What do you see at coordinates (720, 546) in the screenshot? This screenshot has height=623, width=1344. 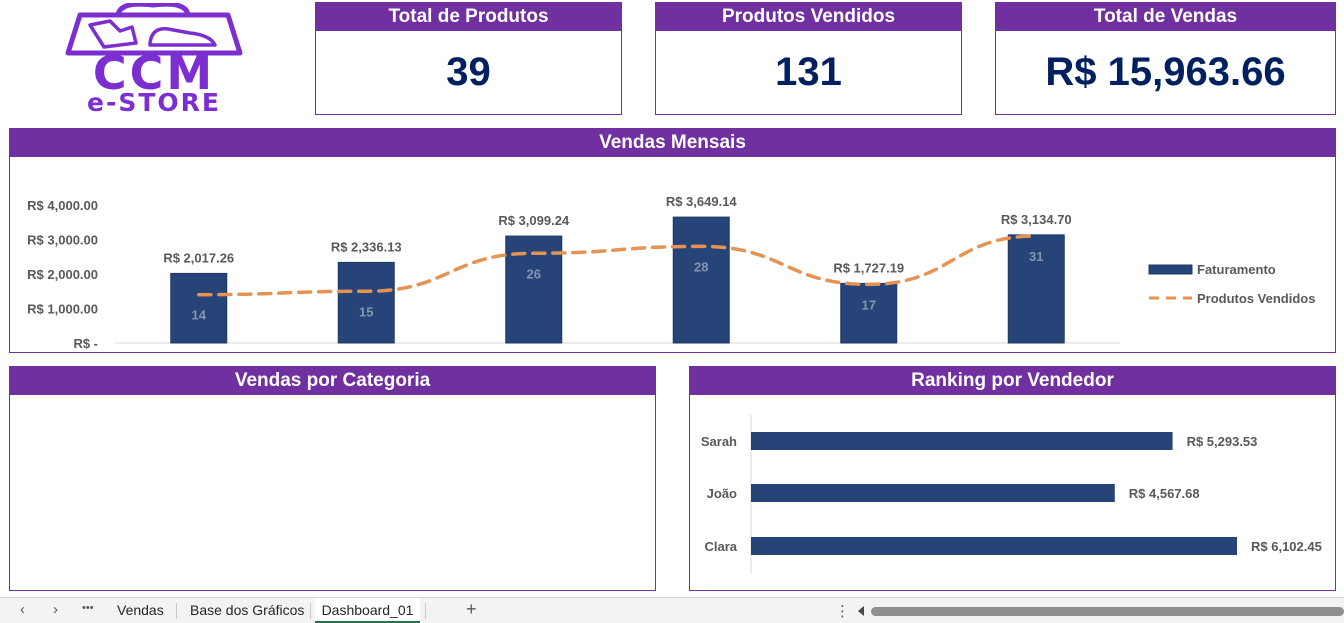 I see `category-label: Clara` at bounding box center [720, 546].